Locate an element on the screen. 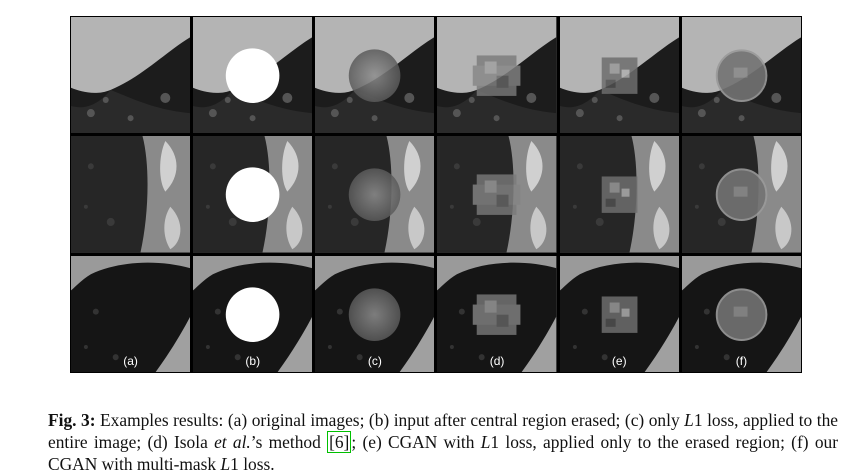 Image resolution: width=866 pixels, height=475 pixels. result-panel-cgan-multimask: (f) is located at coordinates (741, 313).